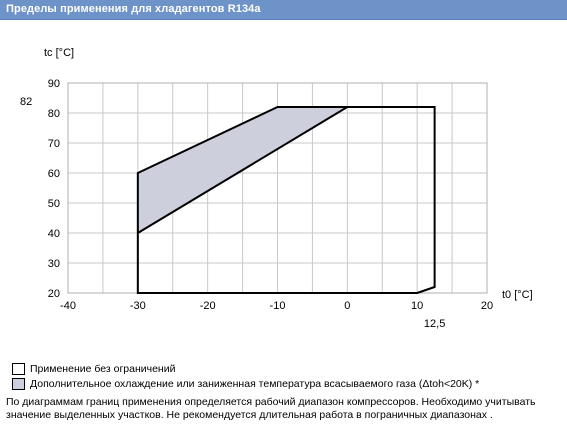 The image size is (567, 427). What do you see at coordinates (18, 383) in the screenshot?
I see `legend-swatch-extra-cooling` at bounding box center [18, 383].